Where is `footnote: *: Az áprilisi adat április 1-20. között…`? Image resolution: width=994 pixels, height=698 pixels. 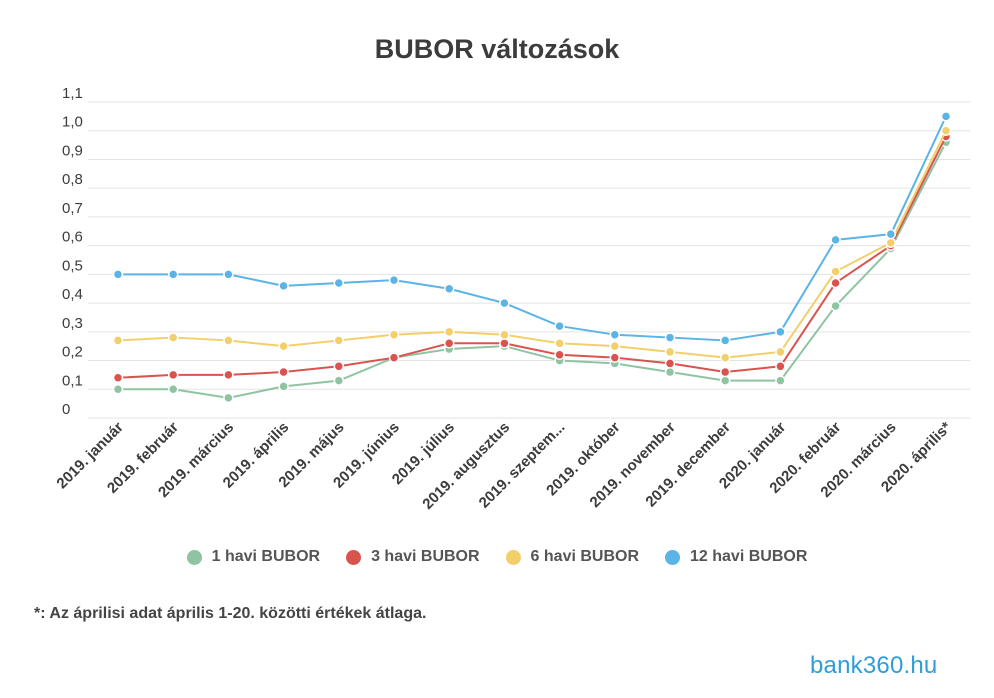 footnote: *: Az áprilisi adat április 1-20. között… is located at coordinates (230, 613).